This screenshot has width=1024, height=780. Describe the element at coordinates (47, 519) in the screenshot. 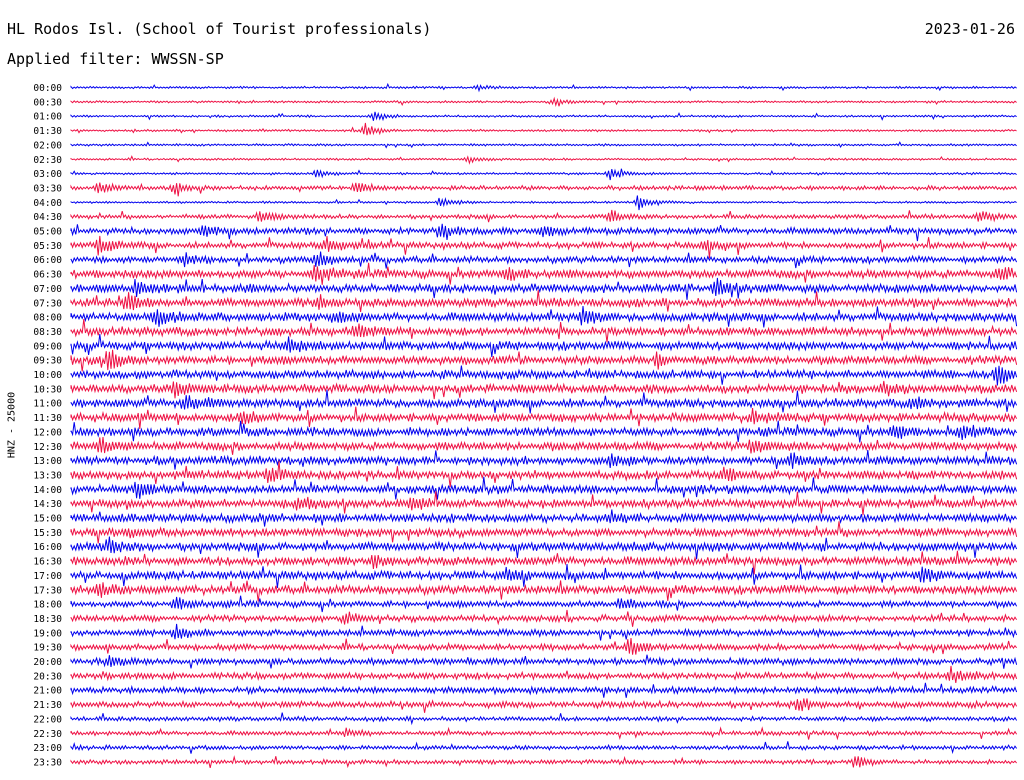

I see `time-tick-label: 15:00` at that location.